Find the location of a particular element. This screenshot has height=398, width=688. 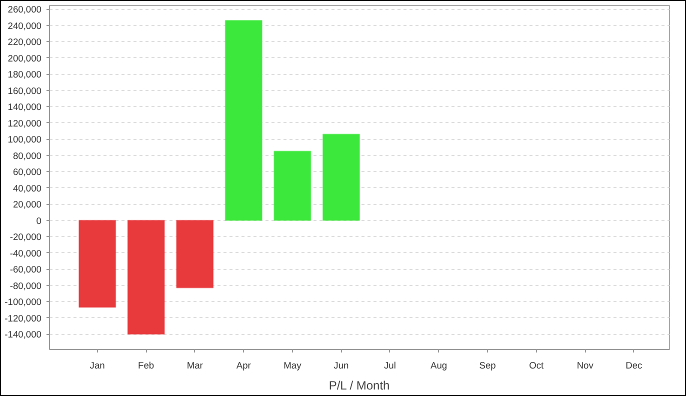

x-tick-label: Nov is located at coordinates (585, 365).